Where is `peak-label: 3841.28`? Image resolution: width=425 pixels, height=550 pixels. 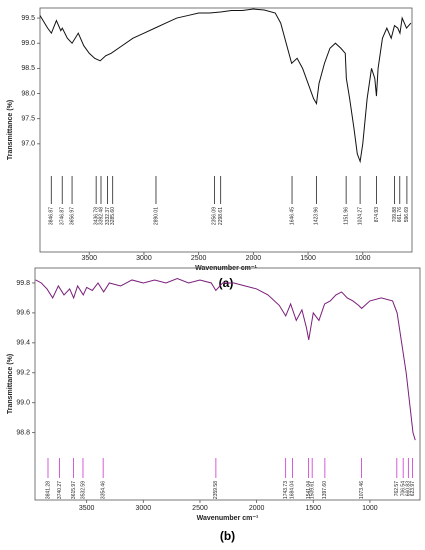
peak-label: 3841.28 is located at coordinates (48, 490).